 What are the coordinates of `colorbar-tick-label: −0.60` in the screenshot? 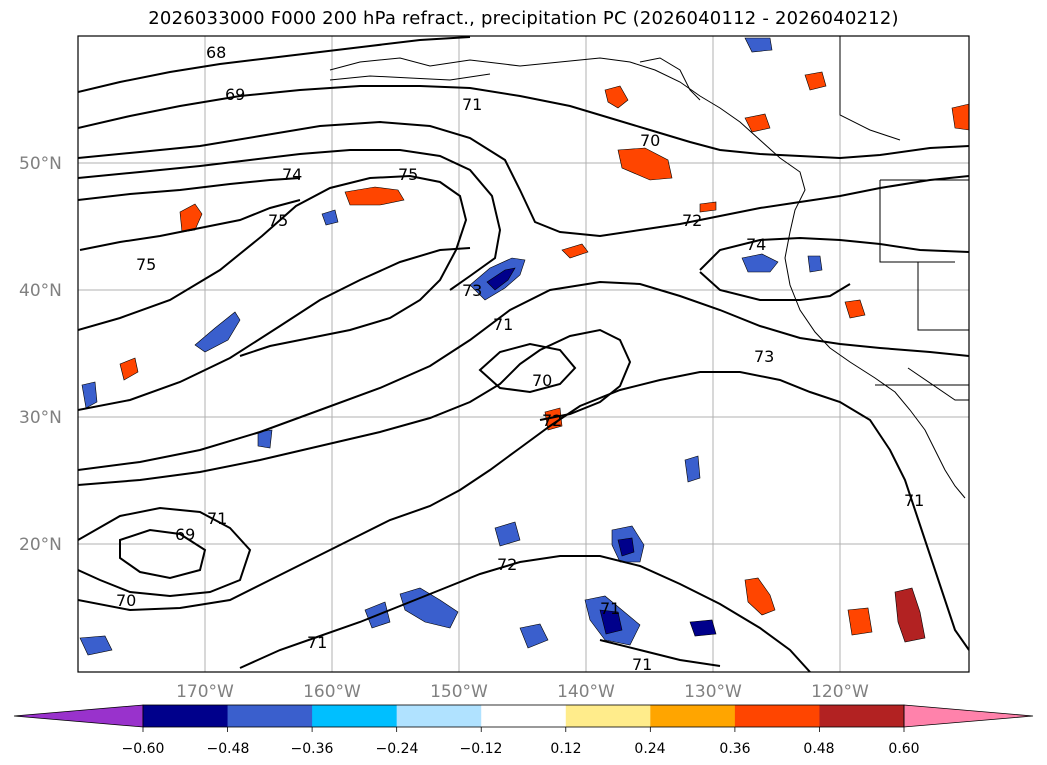 It's located at (143, 749).